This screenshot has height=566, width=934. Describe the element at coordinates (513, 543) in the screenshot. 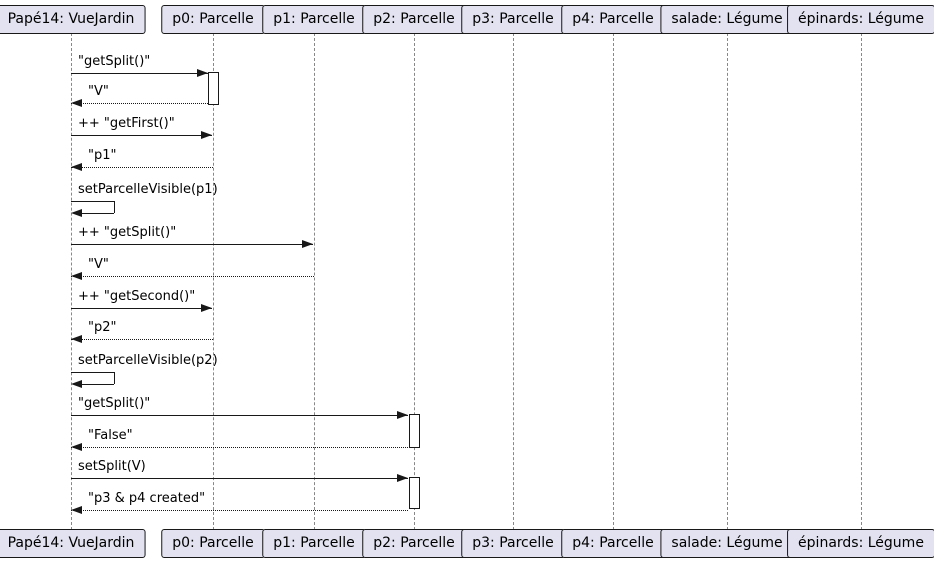

I see `participant-box-bottom-p3: p3: Parcelle` at that location.